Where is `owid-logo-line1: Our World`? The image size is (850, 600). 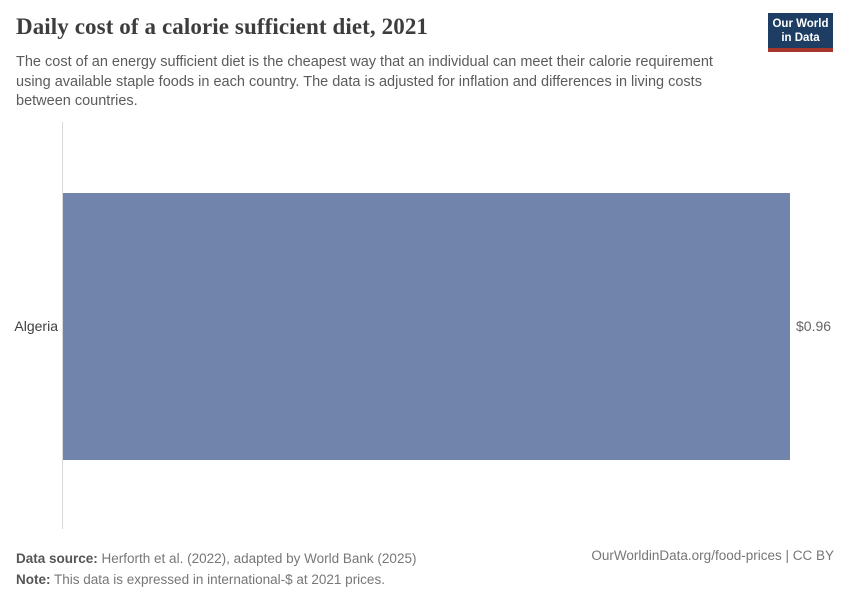
owid-logo-line1: Our World is located at coordinates (800, 24).